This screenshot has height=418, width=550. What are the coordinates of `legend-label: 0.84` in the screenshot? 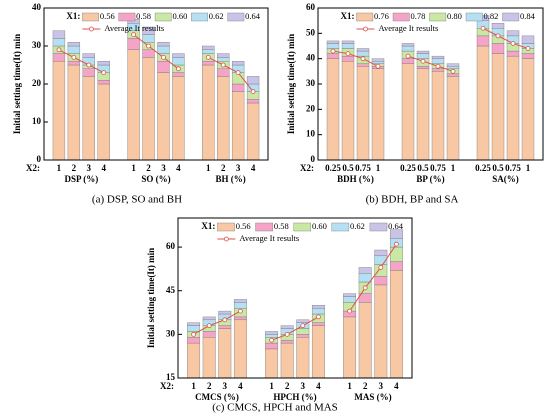 It's located at (528, 16).